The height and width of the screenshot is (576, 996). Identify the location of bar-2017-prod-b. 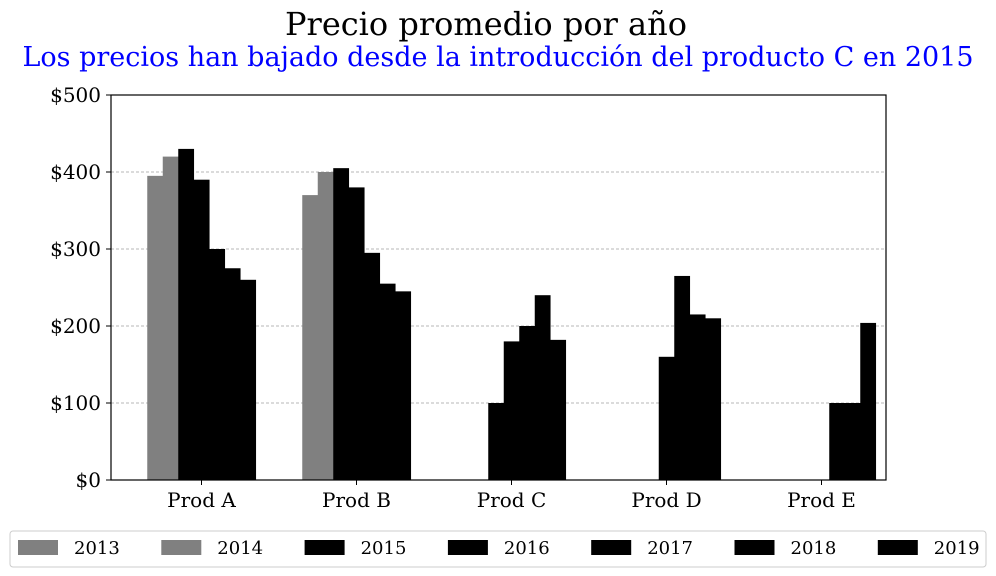
(372, 366).